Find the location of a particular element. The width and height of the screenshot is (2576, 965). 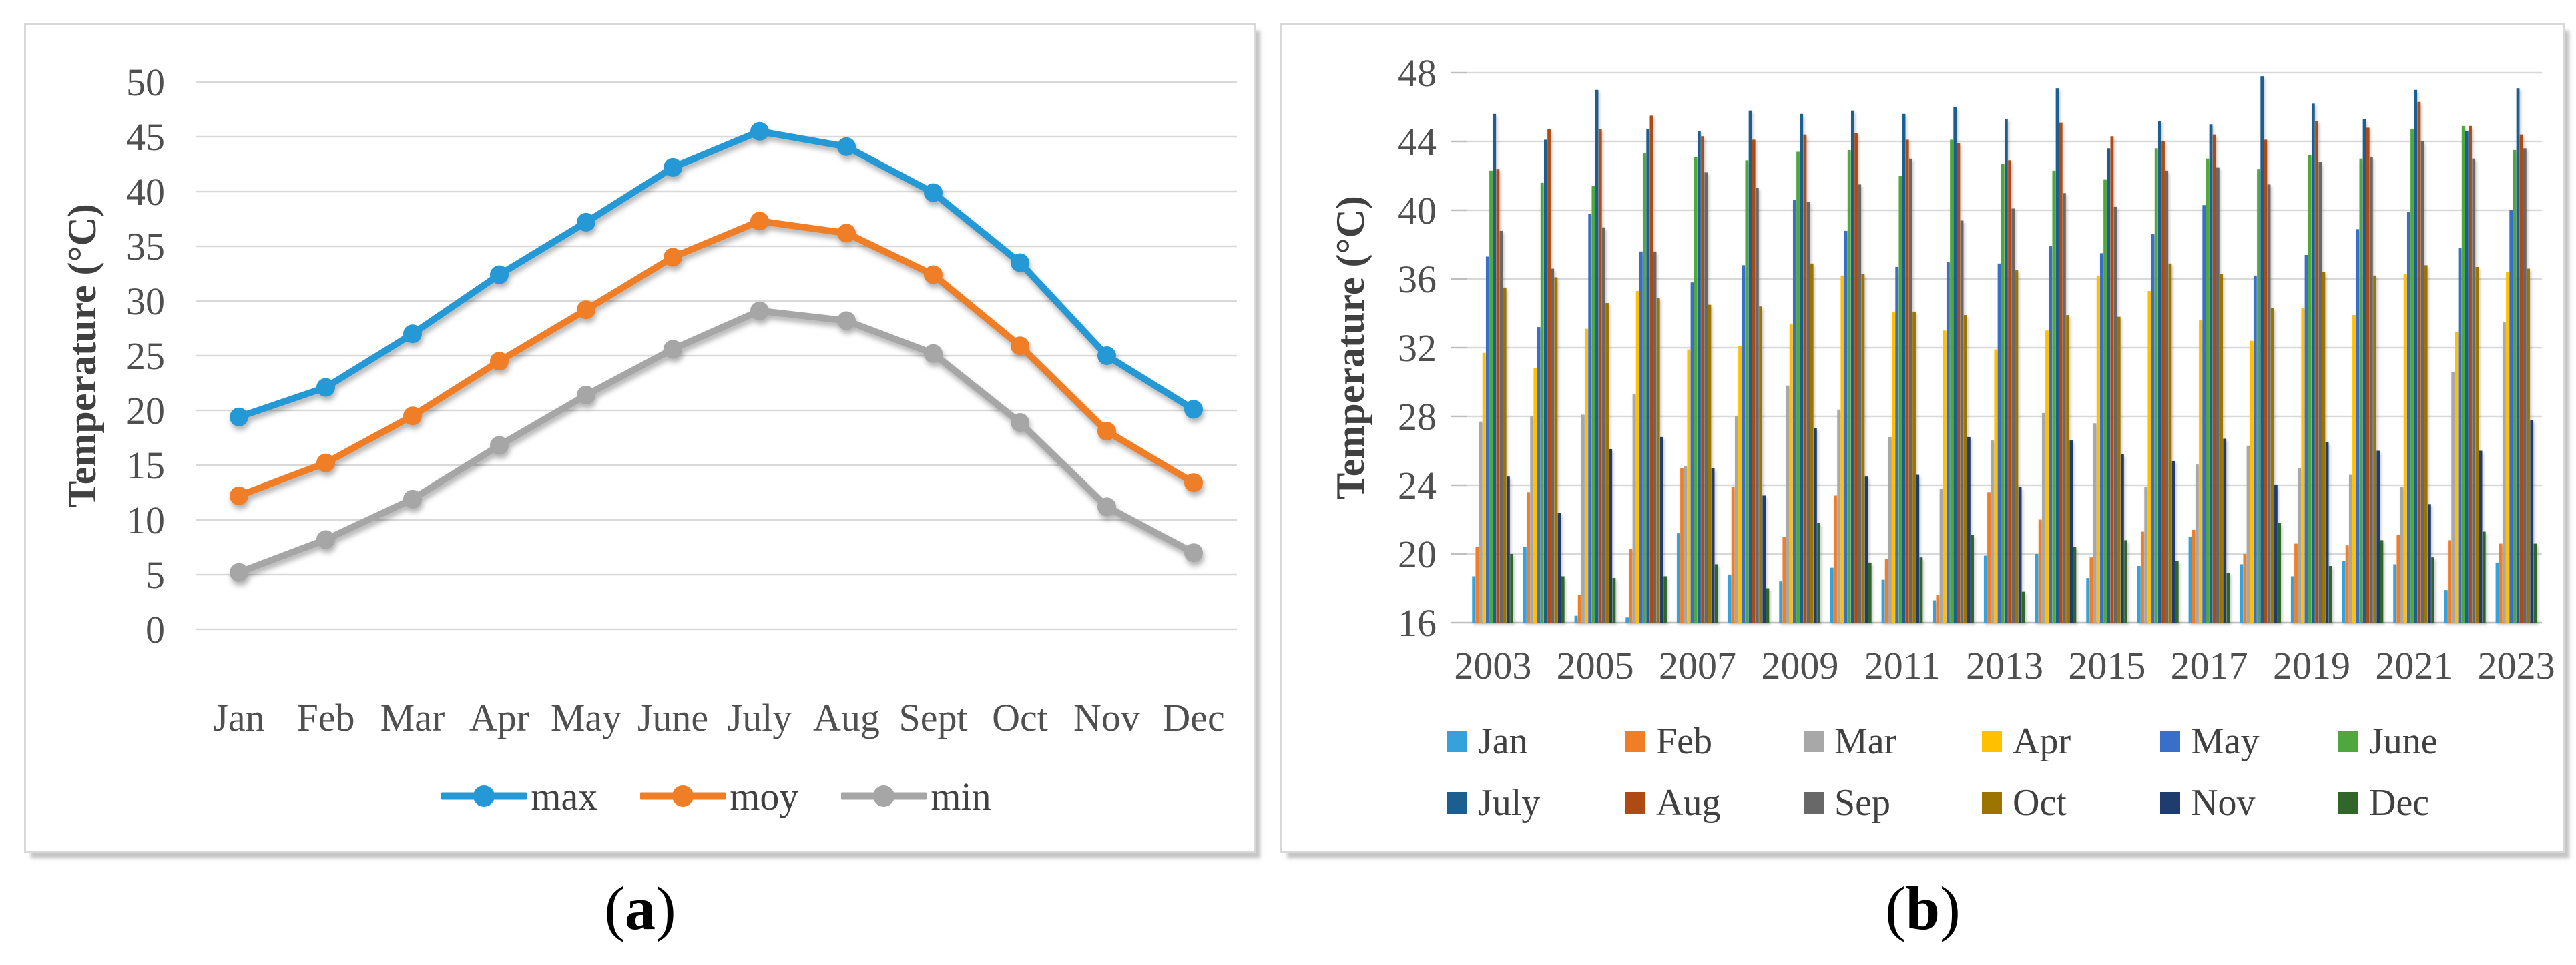

point-moy-Feb is located at coordinates (325, 462).